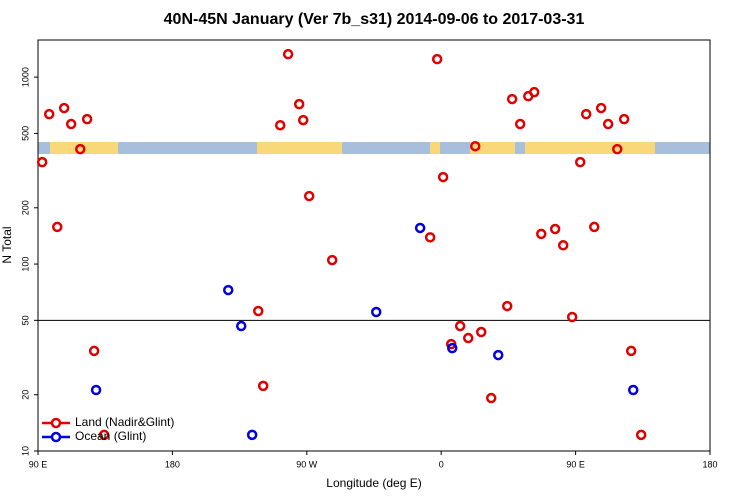  I want to click on x-axis-label: Longitude (deg E), so click(373, 483).